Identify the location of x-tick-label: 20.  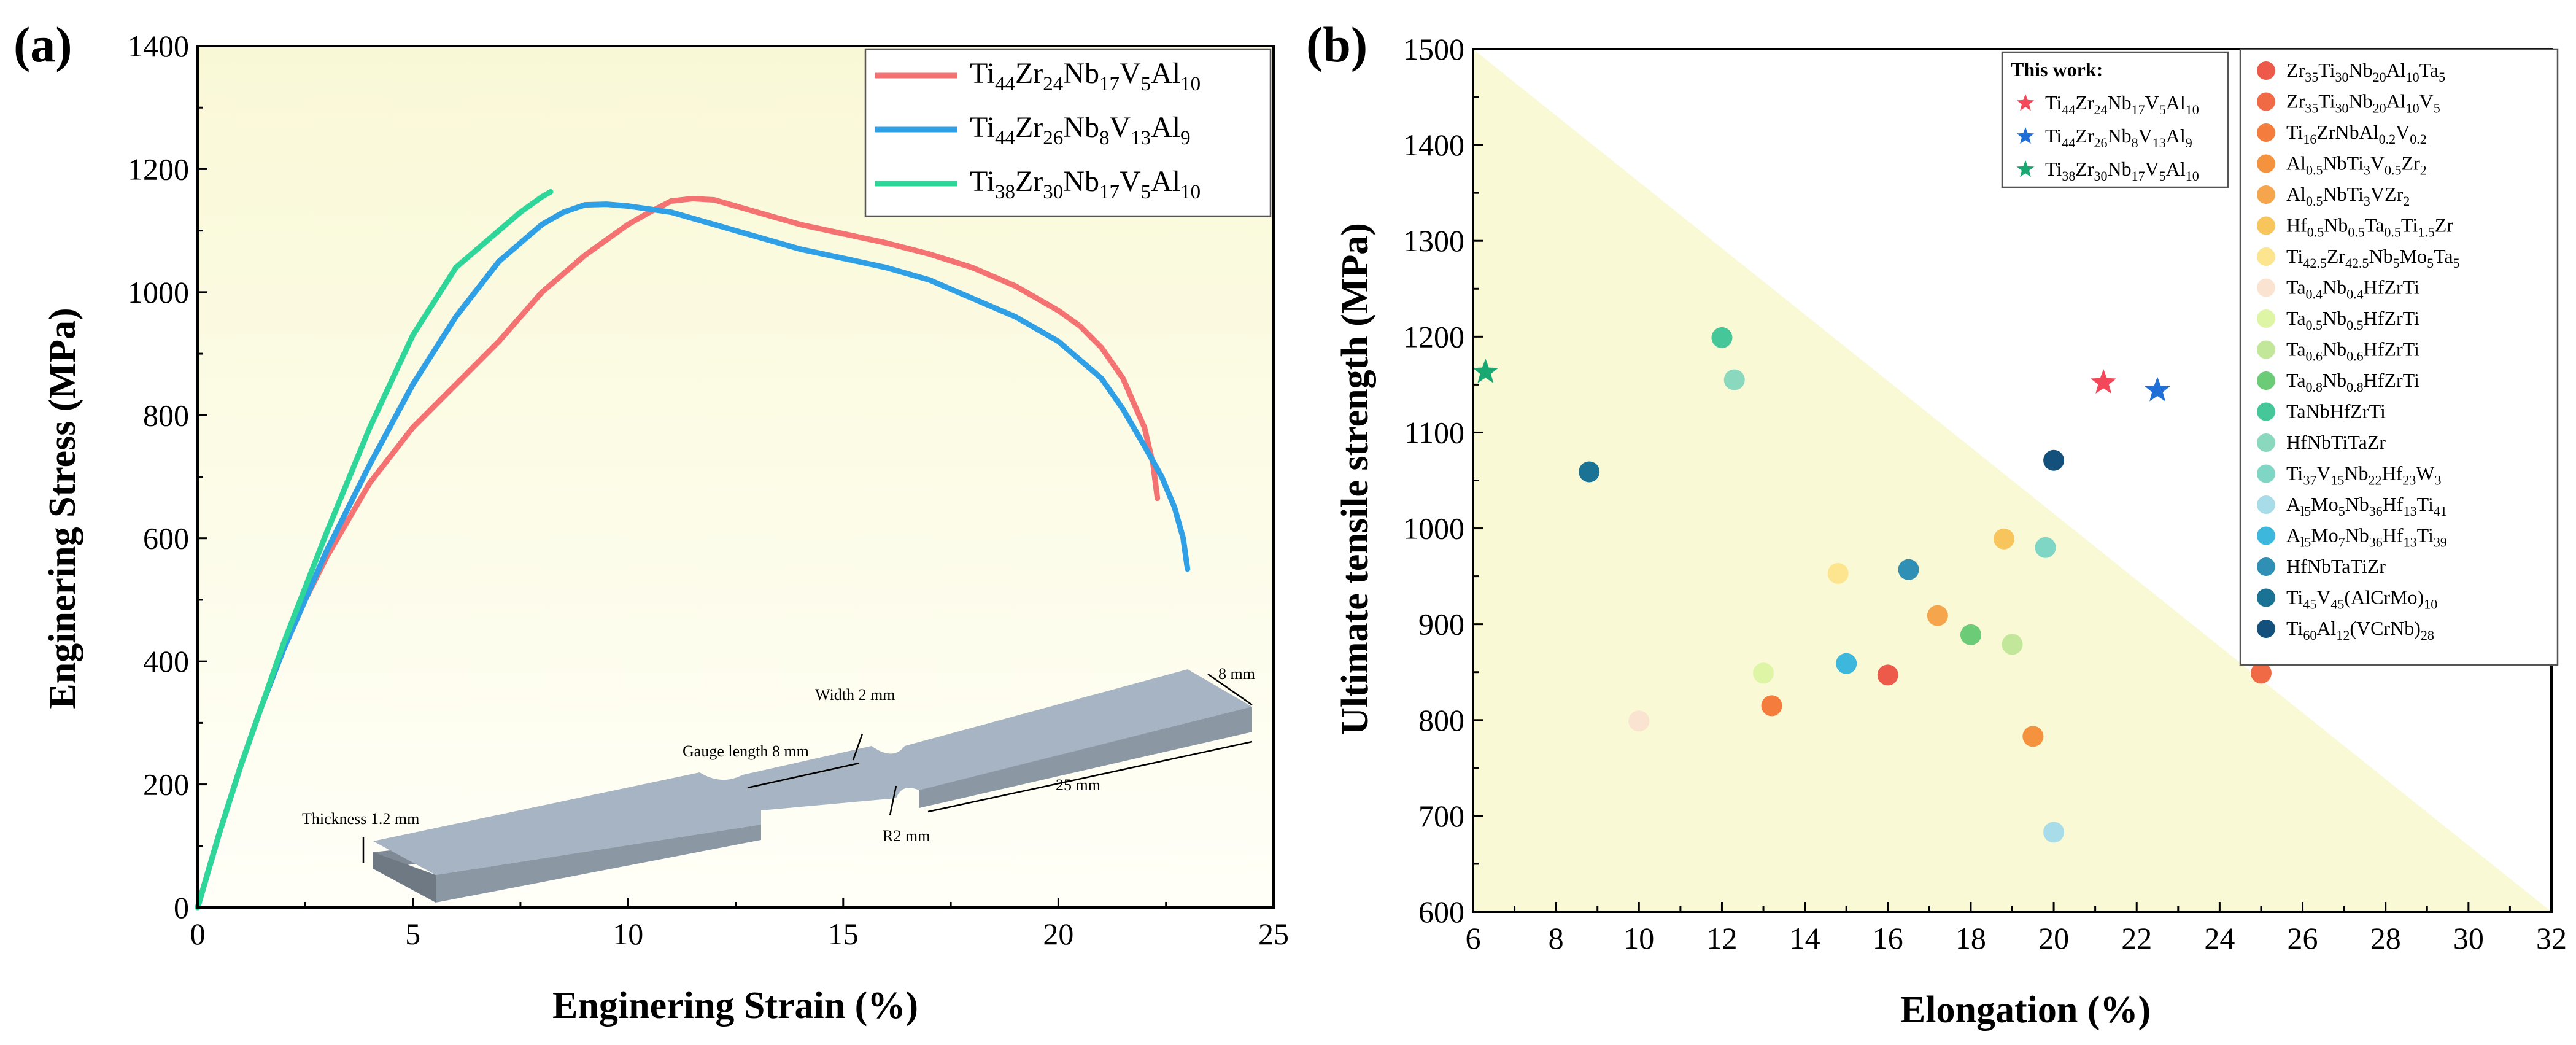
(1058, 934).